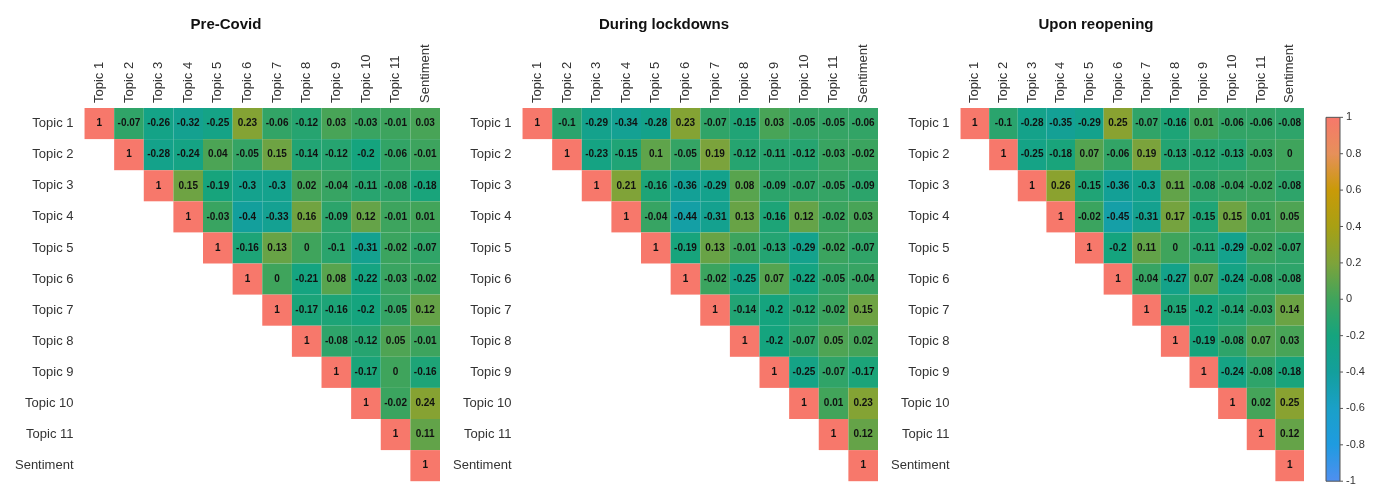 This screenshot has height=500, width=1393. Describe the element at coordinates (1204, 278) in the screenshot. I see `data-label: 0.07` at that location.